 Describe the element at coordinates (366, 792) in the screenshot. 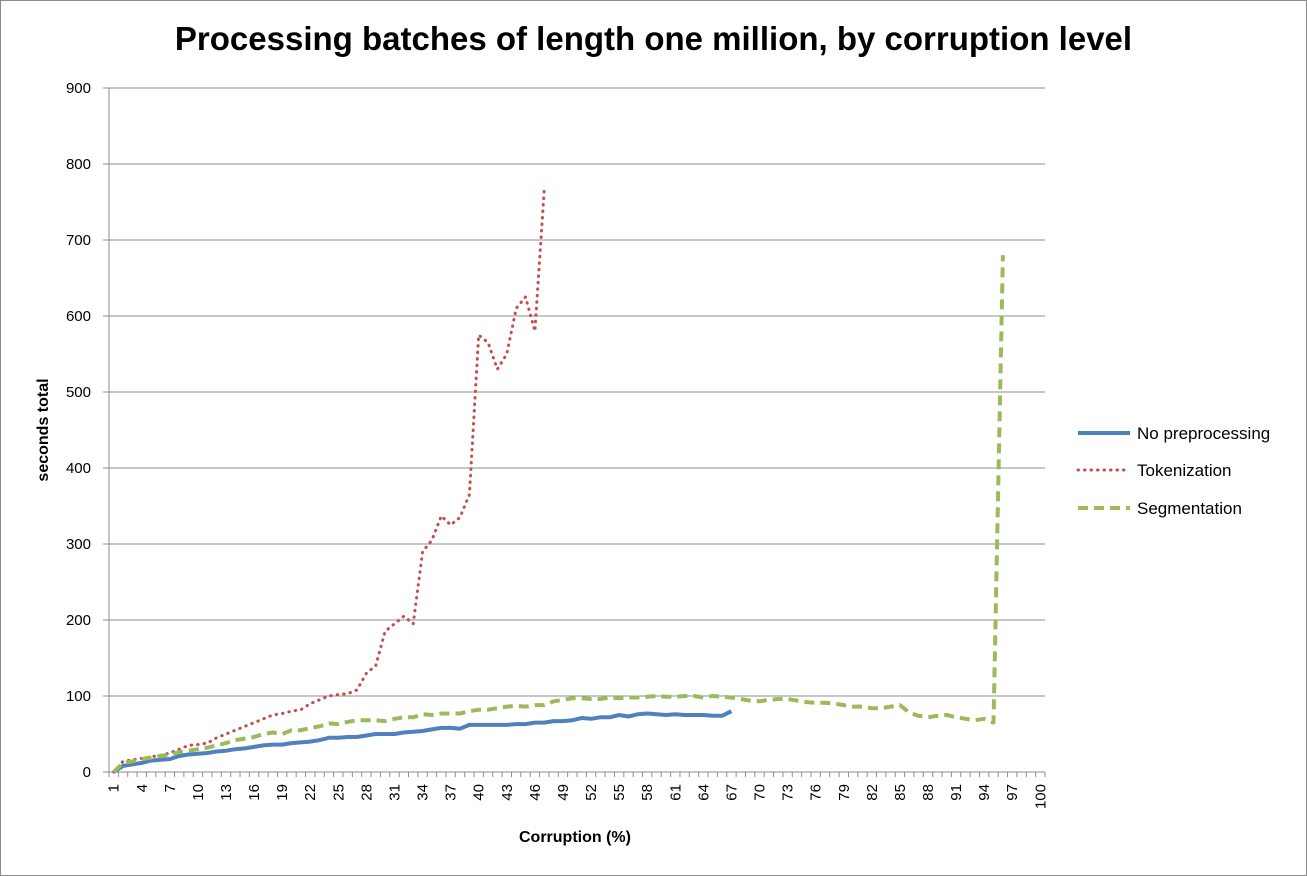

I see `x-tick-label: 28` at that location.